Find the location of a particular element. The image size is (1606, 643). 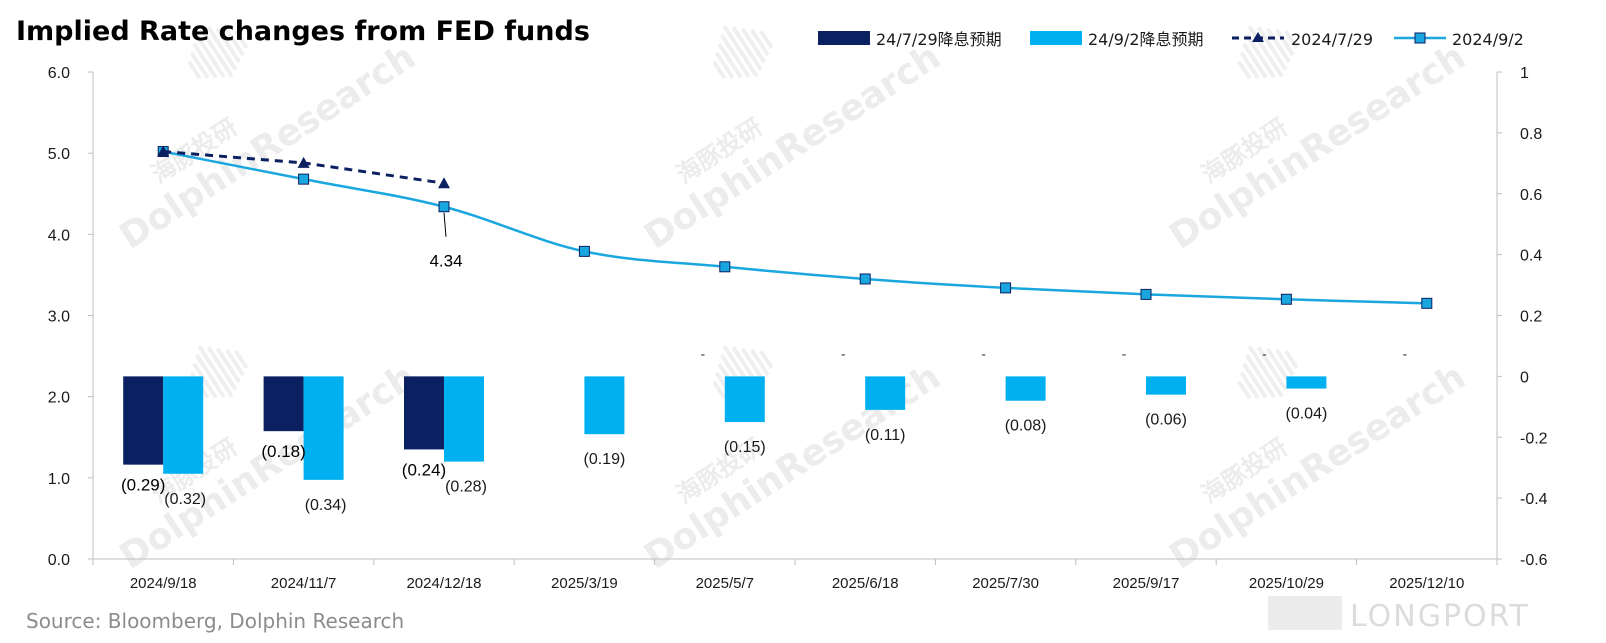

y-left-tick-label: 5.0 is located at coordinates (59, 154).